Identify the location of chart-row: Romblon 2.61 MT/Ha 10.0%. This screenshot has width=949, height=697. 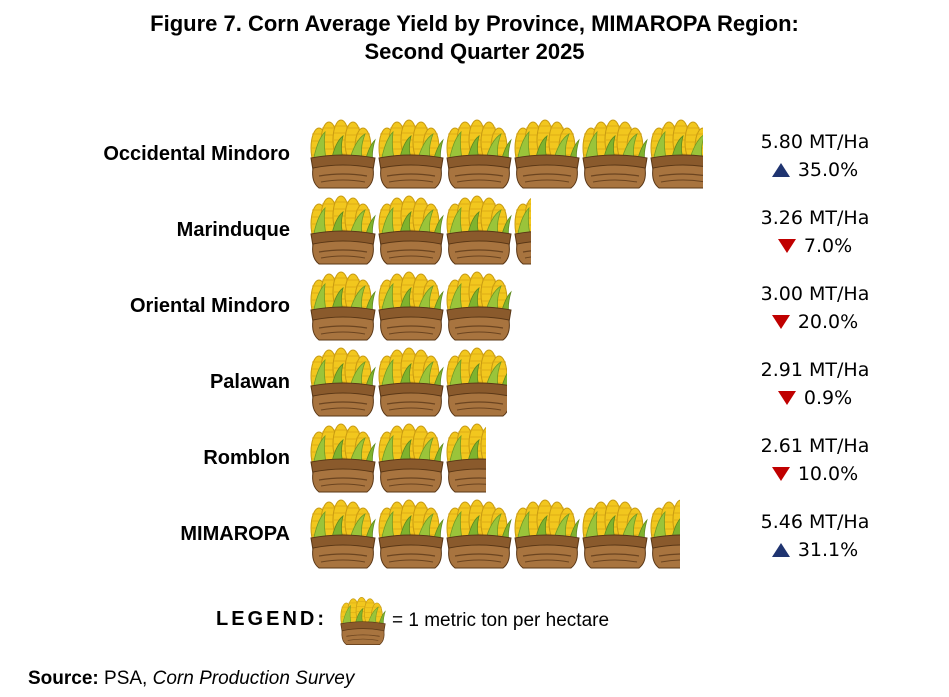
(474, 460).